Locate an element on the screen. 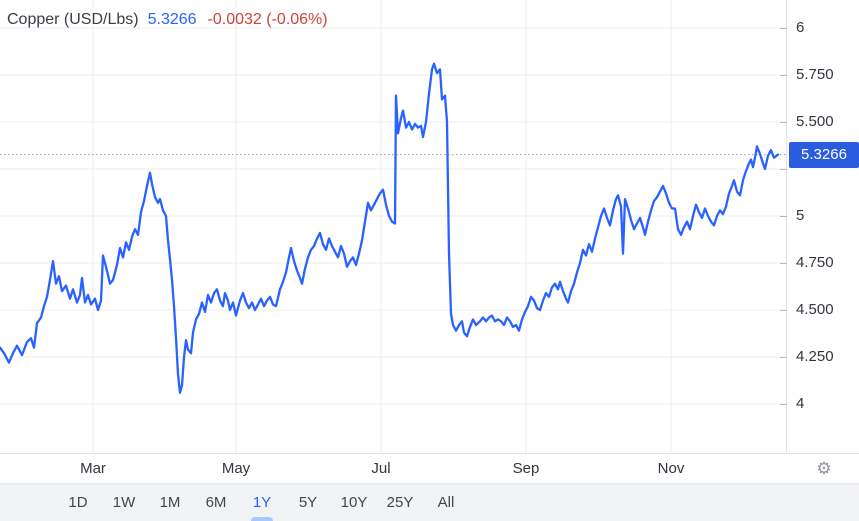  y-axis-label: 4.250 is located at coordinates (815, 356).